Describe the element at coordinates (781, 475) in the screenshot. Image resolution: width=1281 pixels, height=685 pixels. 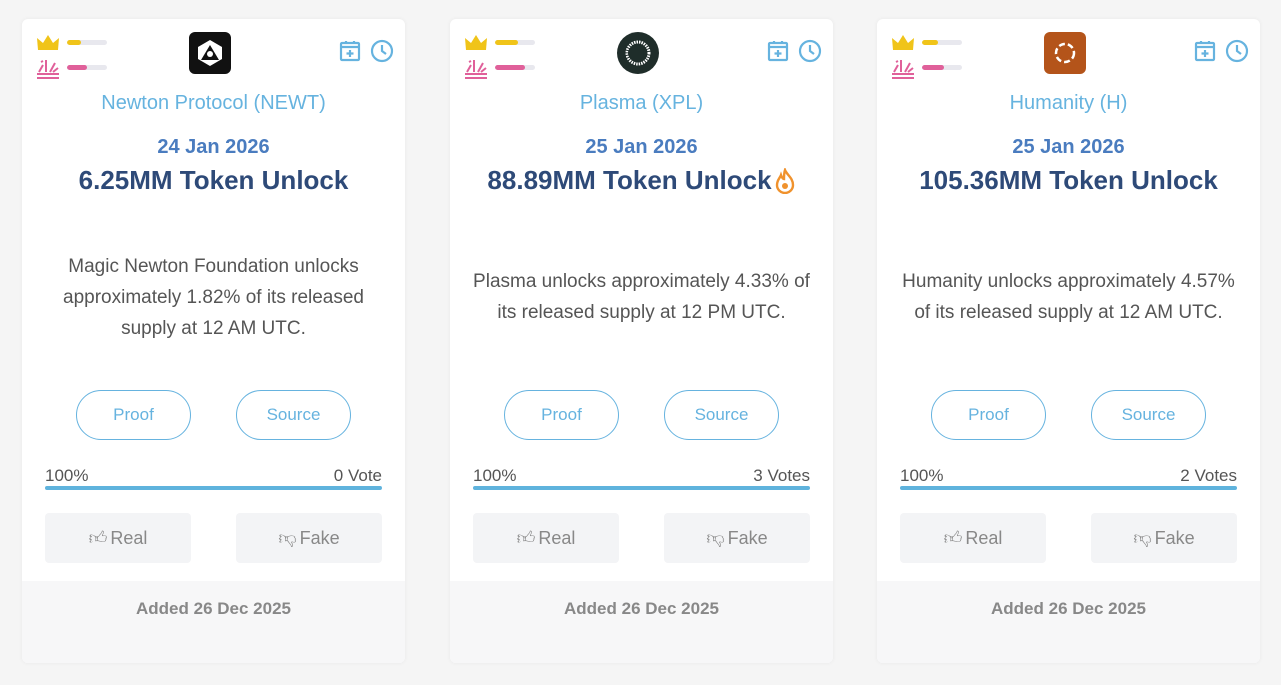
I see `vote-count: 3 Votes` at that location.